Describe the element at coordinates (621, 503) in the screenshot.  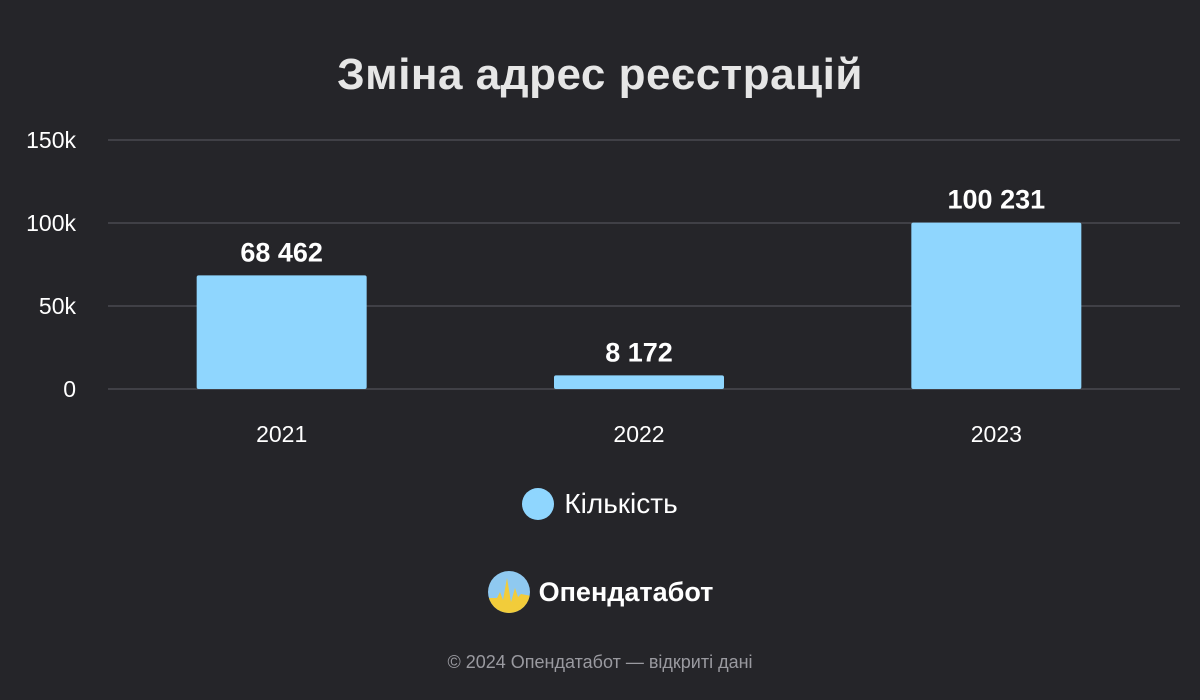
I see `legend-label: Кількість` at that location.